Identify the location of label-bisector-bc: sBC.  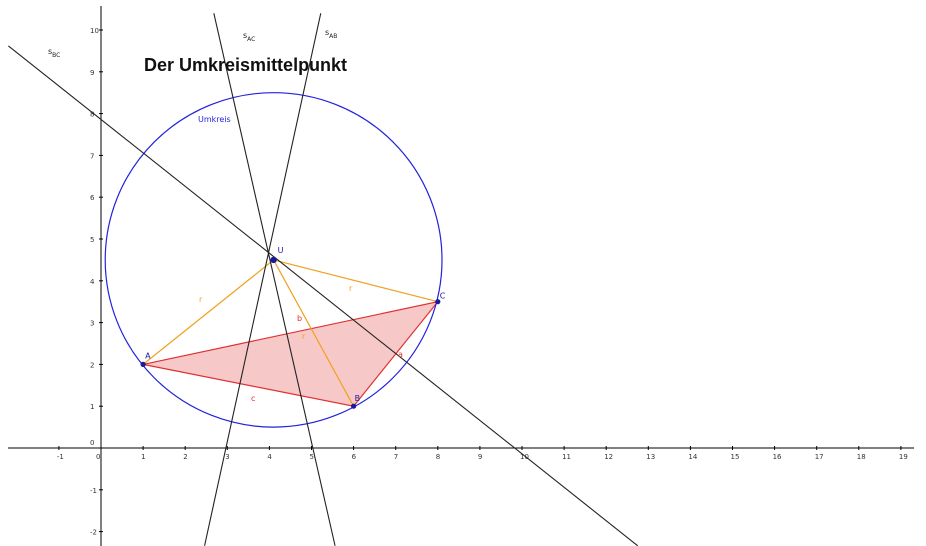
(54, 53).